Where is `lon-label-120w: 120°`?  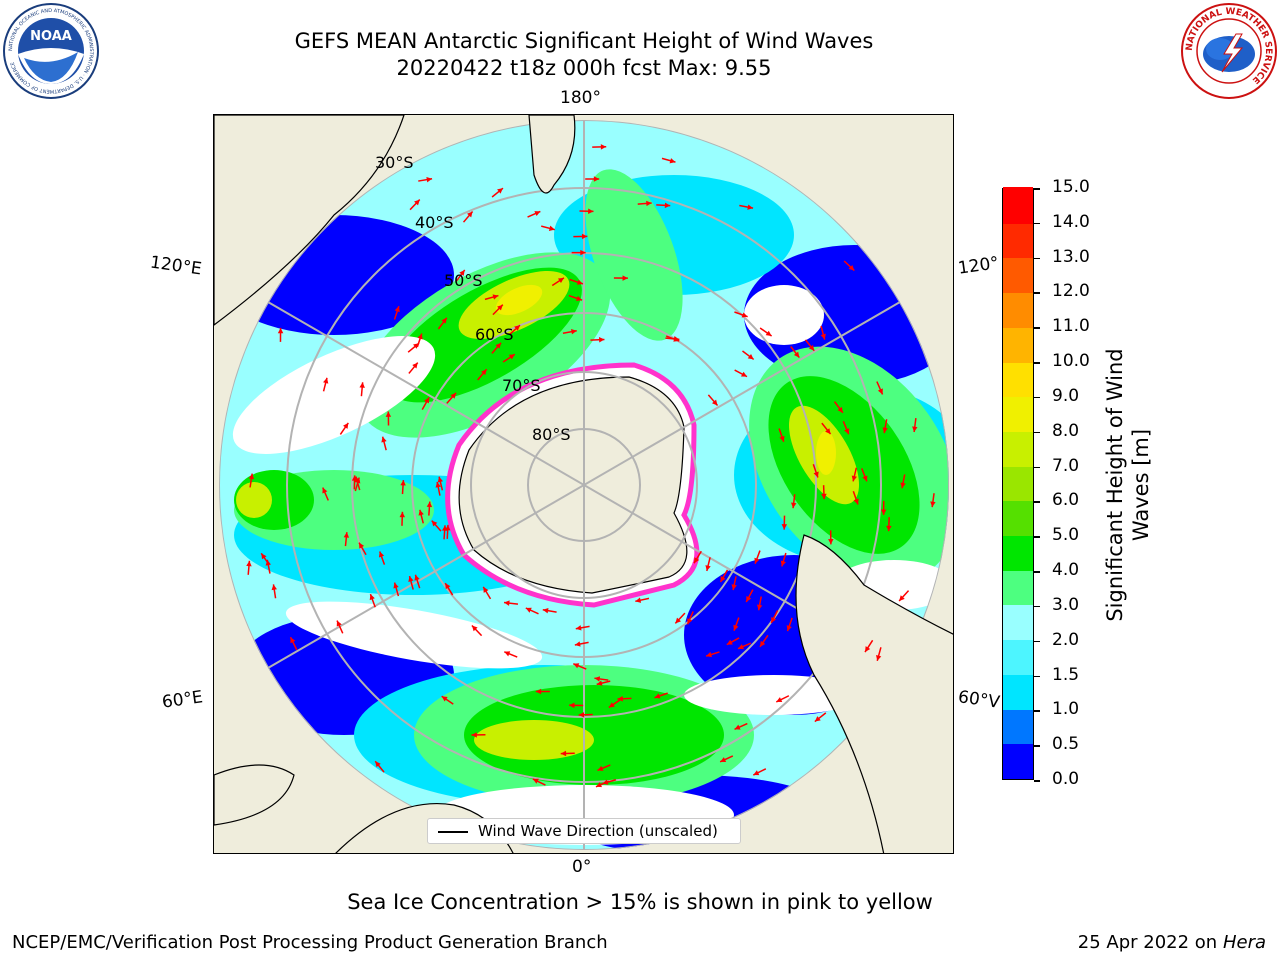
lon-label-120w: 120° is located at coordinates (978, 266).